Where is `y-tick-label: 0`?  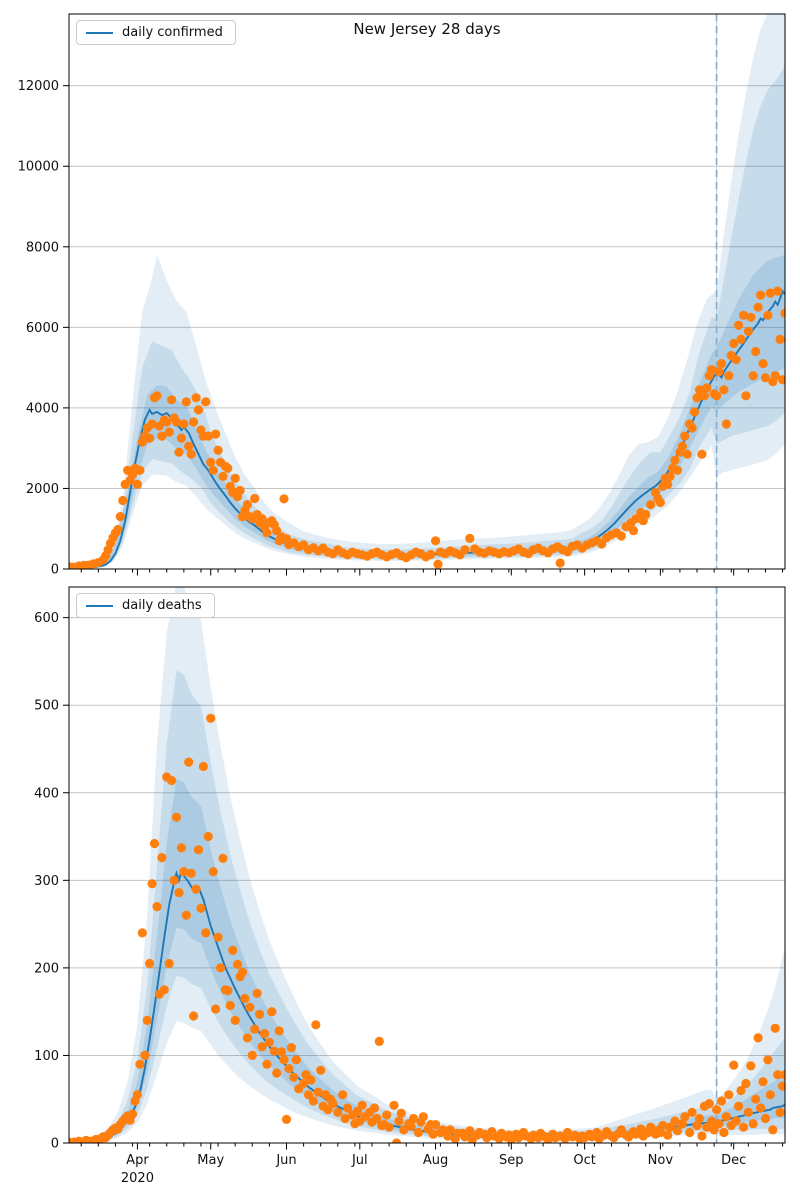
y-tick-label: 0 is located at coordinates (55, 570).